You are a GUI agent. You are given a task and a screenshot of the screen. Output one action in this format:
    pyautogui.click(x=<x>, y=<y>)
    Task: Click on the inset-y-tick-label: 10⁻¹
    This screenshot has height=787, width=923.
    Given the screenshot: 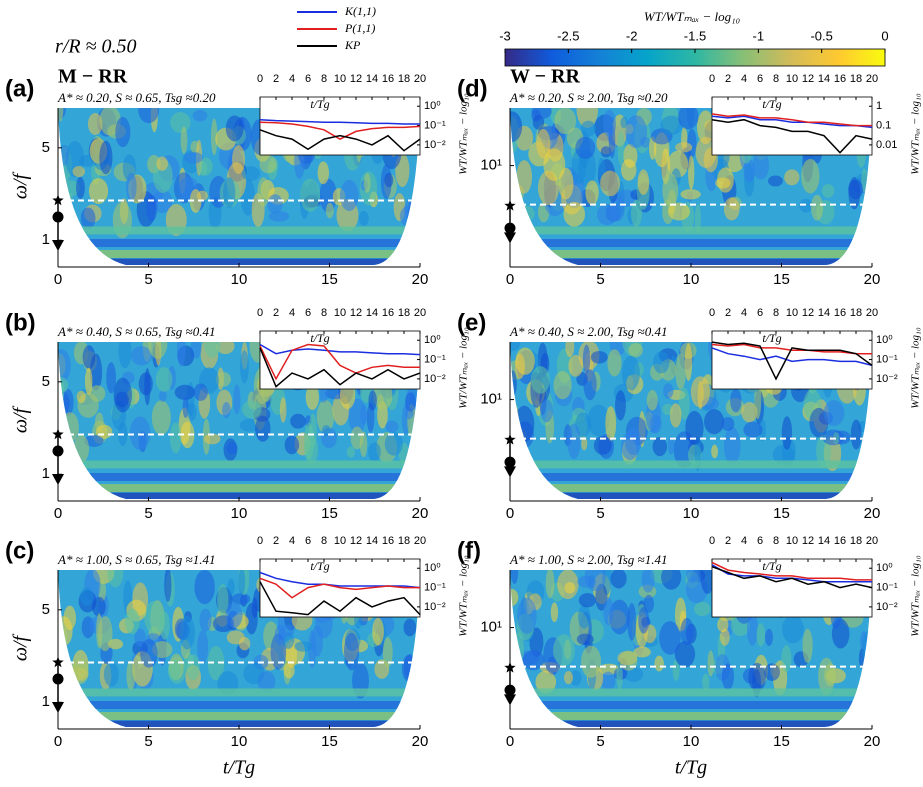 What is the action you would take?
    pyautogui.click(x=435, y=359)
    